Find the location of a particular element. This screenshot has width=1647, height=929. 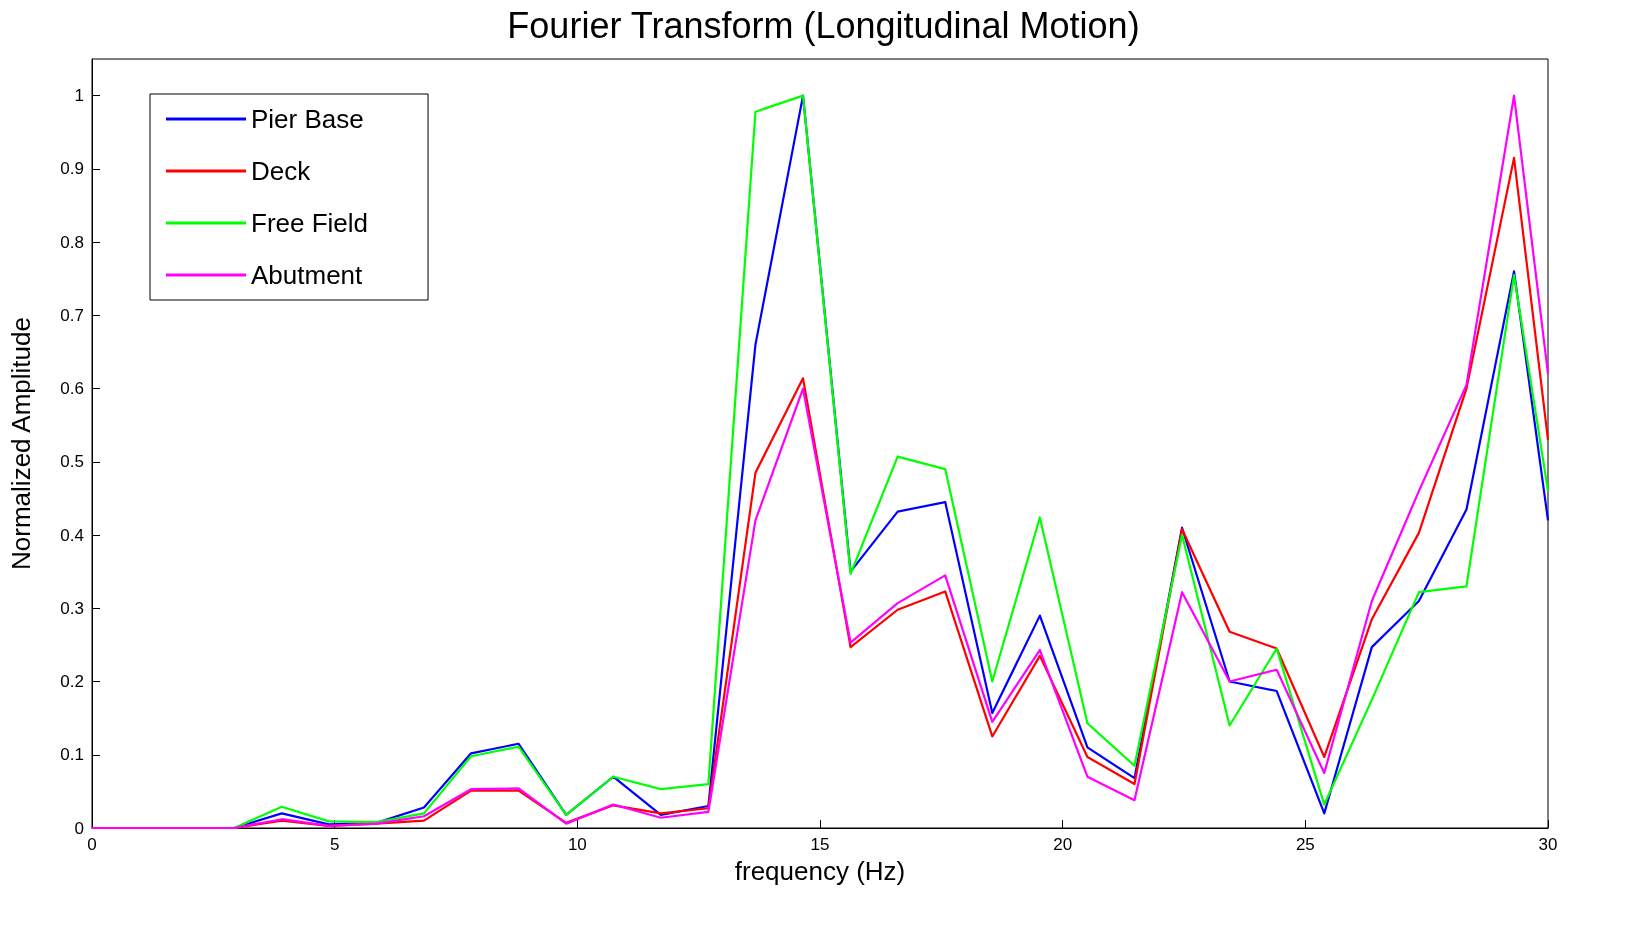

legend-label: Deck is located at coordinates (281, 171).